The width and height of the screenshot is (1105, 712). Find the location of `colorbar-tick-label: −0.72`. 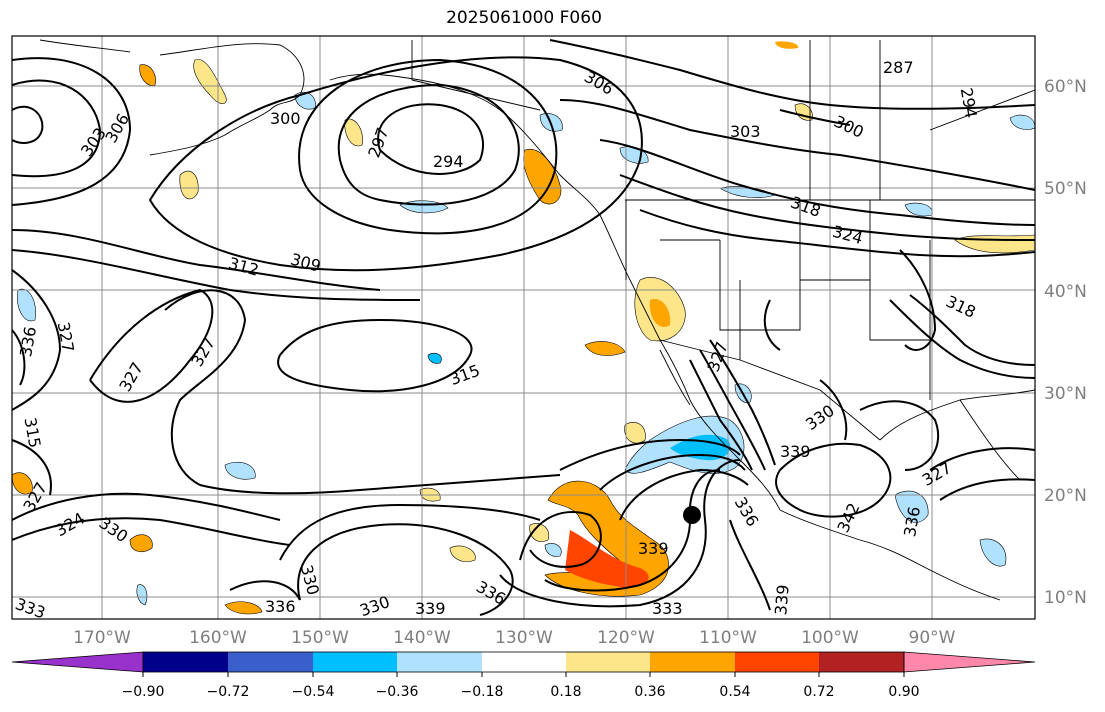

colorbar-tick-label: −0.72 is located at coordinates (228, 692).